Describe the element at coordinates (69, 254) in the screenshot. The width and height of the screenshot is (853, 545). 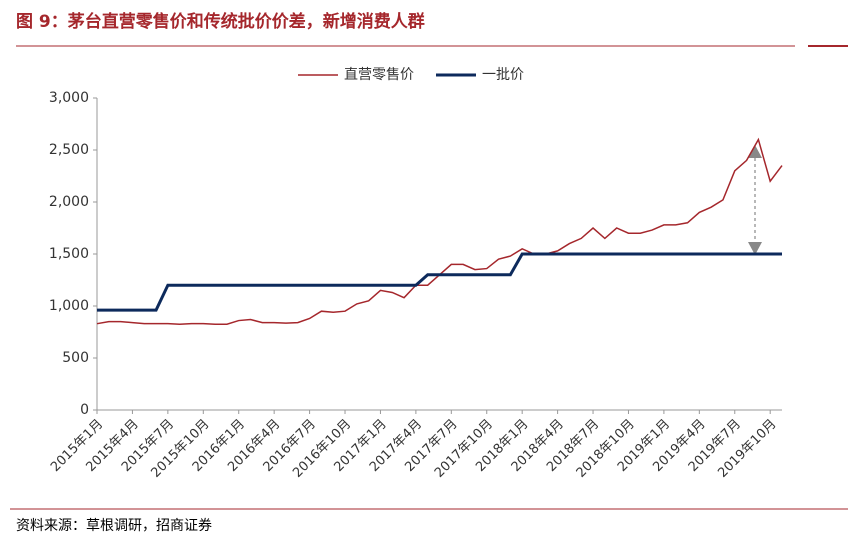
I see `y-tick-label: 1,500` at that location.